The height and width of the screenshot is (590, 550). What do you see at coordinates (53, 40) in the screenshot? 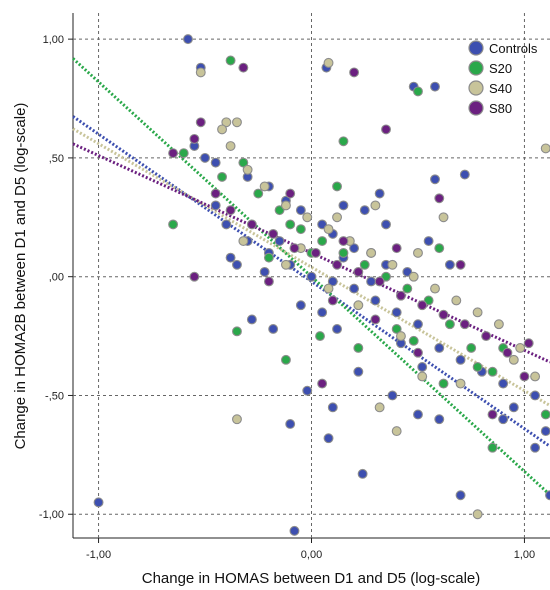
I see `y-tick-label: 1,00` at bounding box center [53, 40].